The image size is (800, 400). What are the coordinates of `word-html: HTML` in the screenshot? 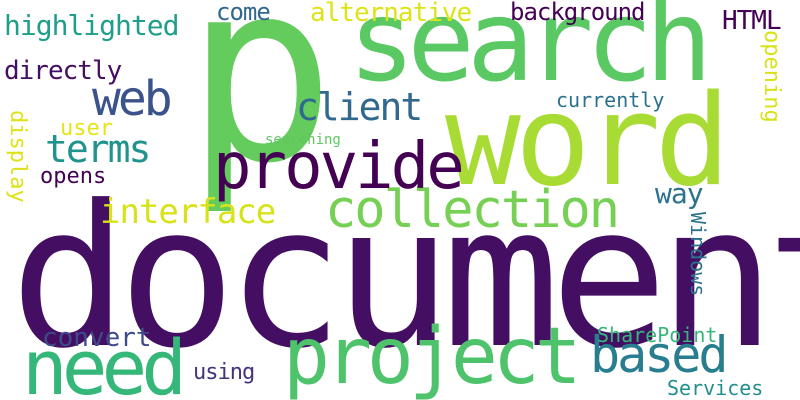 It's located at (752, 21).